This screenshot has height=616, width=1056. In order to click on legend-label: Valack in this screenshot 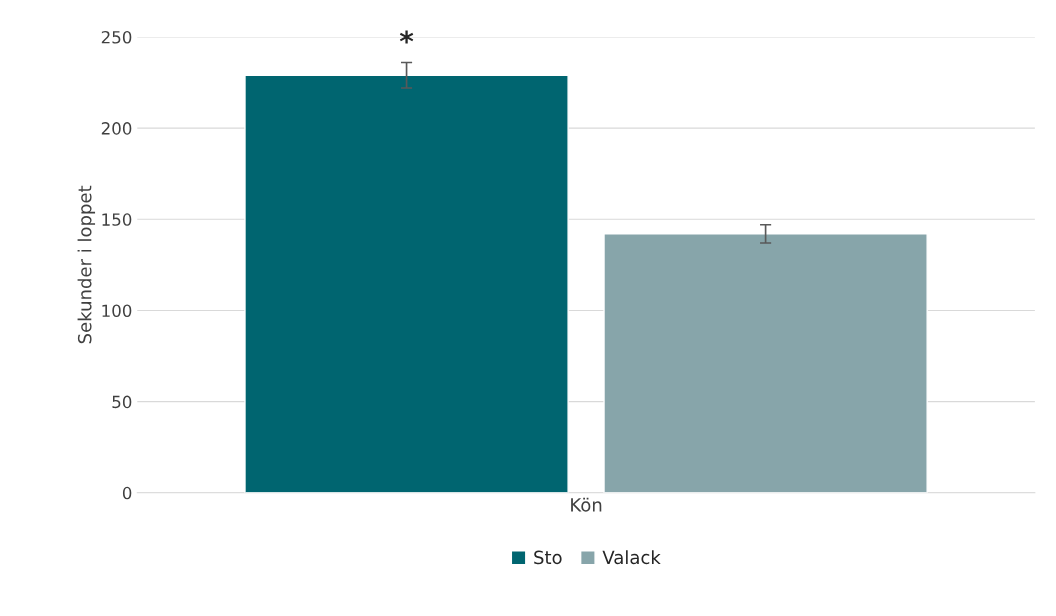, I will do `click(631, 557)`.